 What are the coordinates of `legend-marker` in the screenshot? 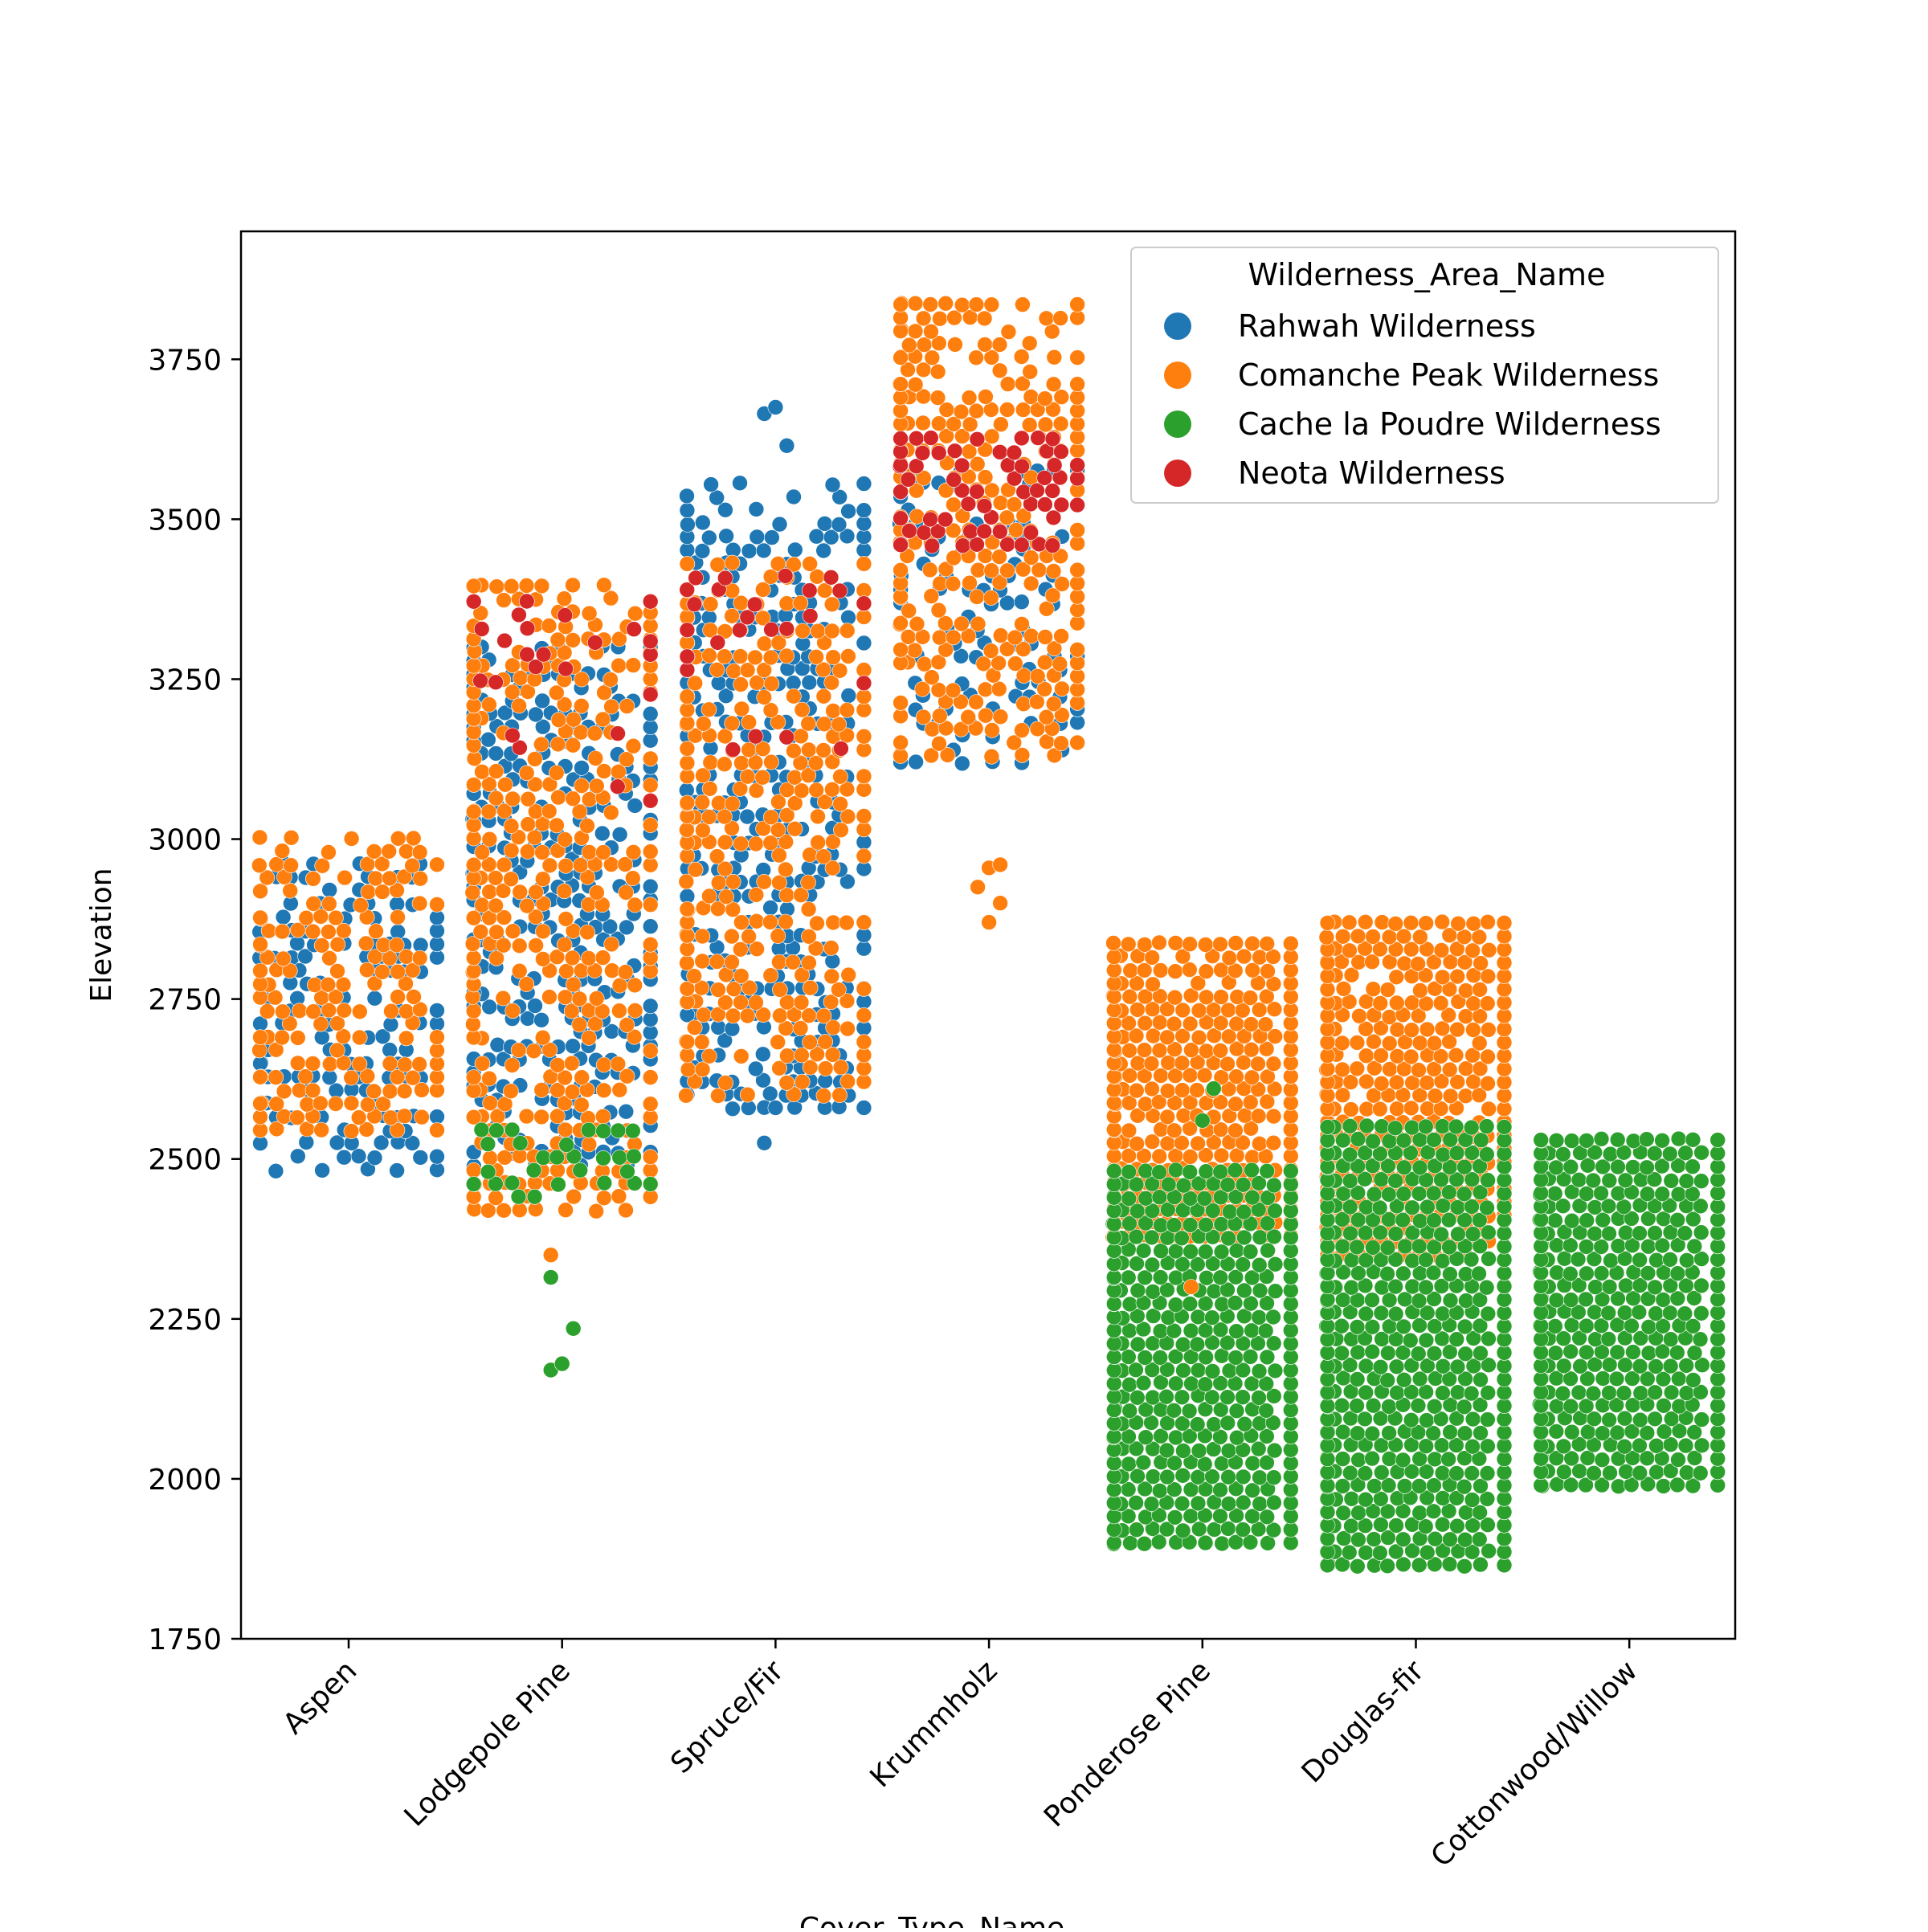 It's located at (1177, 424).